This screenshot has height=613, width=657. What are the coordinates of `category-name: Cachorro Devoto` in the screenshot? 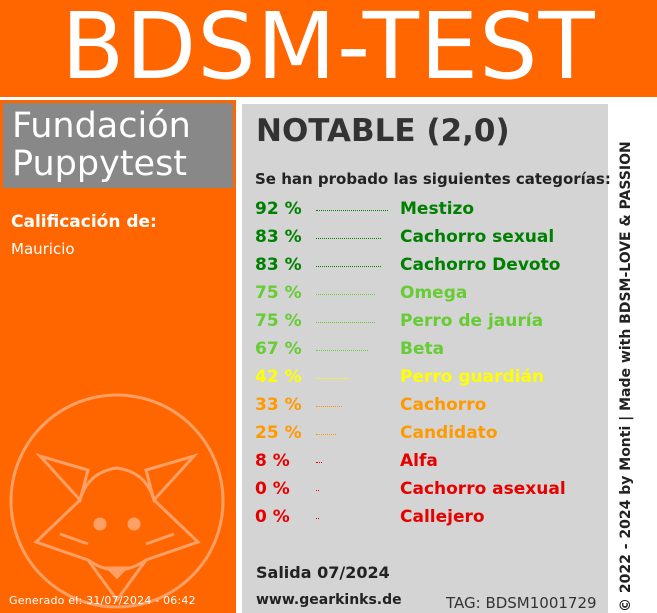 It's located at (480, 265).